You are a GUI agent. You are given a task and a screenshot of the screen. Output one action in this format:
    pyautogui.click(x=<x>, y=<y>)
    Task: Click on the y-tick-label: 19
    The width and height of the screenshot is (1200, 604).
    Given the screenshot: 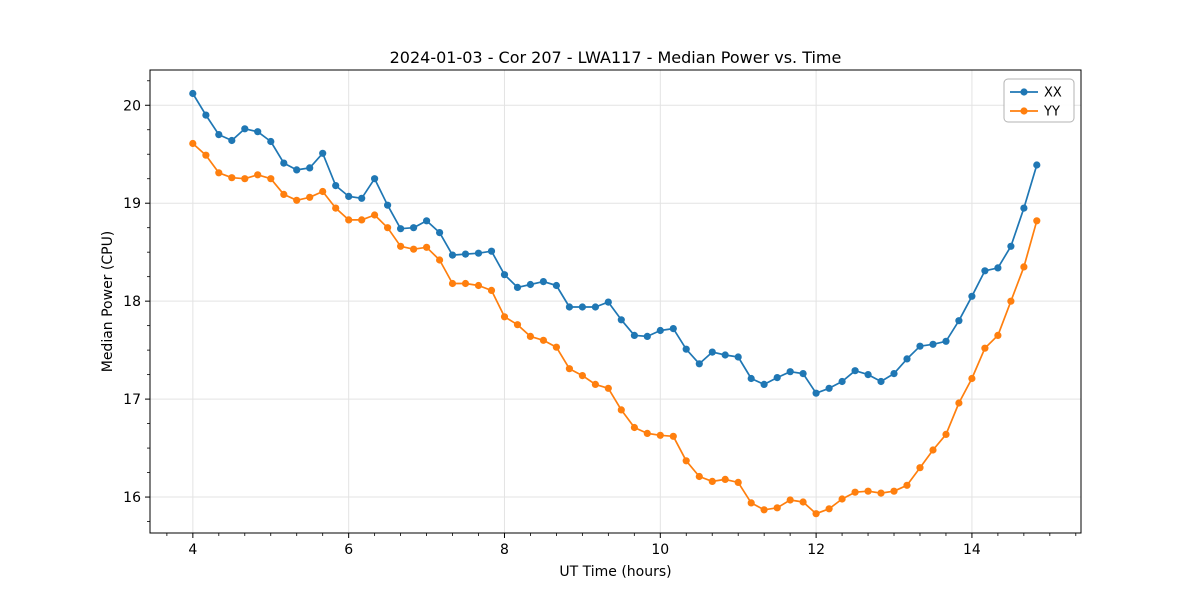 What is the action you would take?
    pyautogui.click(x=132, y=204)
    